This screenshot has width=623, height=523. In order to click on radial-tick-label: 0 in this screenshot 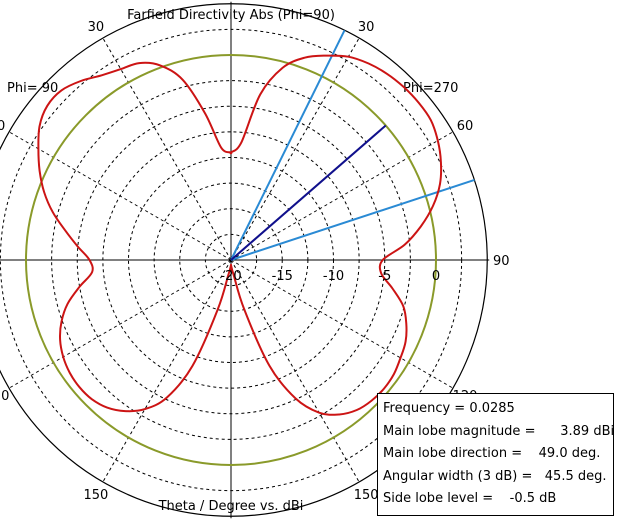, I will do `click(436, 276)`.